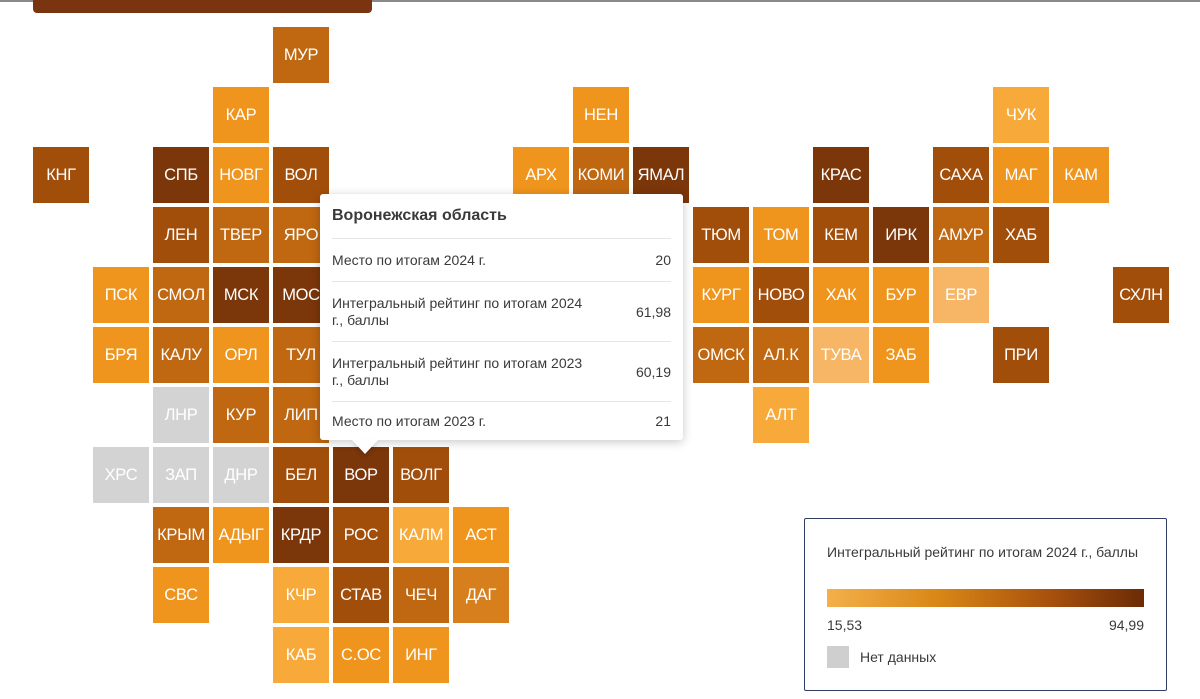 The height and width of the screenshot is (699, 1200). What do you see at coordinates (409, 420) in the screenshot?
I see `tooltip-label: Место по итогам 2023 г.` at bounding box center [409, 420].